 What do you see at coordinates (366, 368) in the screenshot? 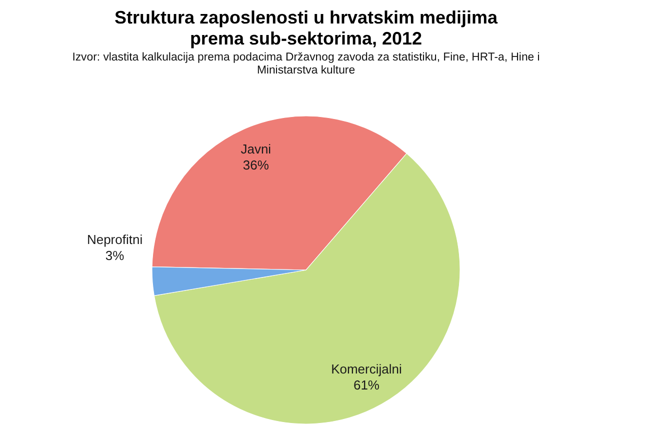
I see `slice-label: Komercijalni` at bounding box center [366, 368].